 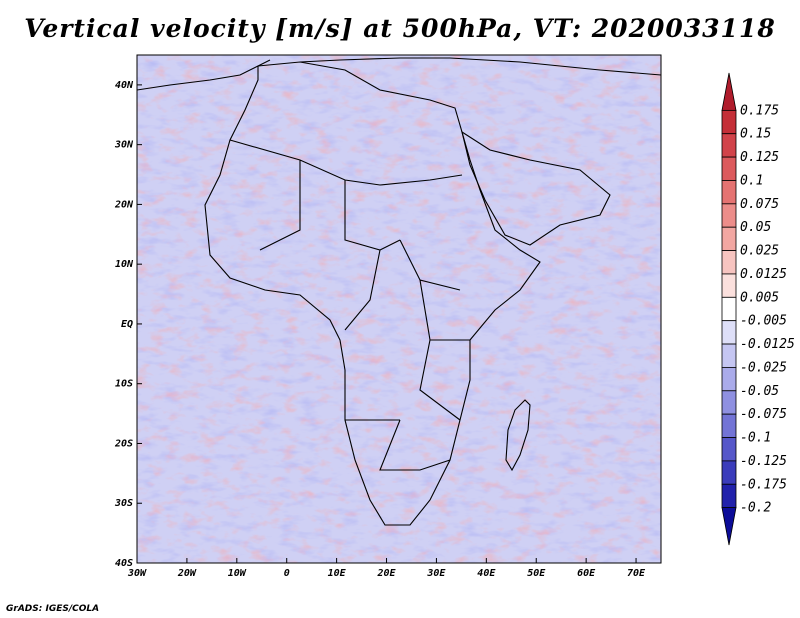 What do you see at coordinates (763, 367) in the screenshot?
I see `colorbar-label: -0.025` at bounding box center [763, 367].